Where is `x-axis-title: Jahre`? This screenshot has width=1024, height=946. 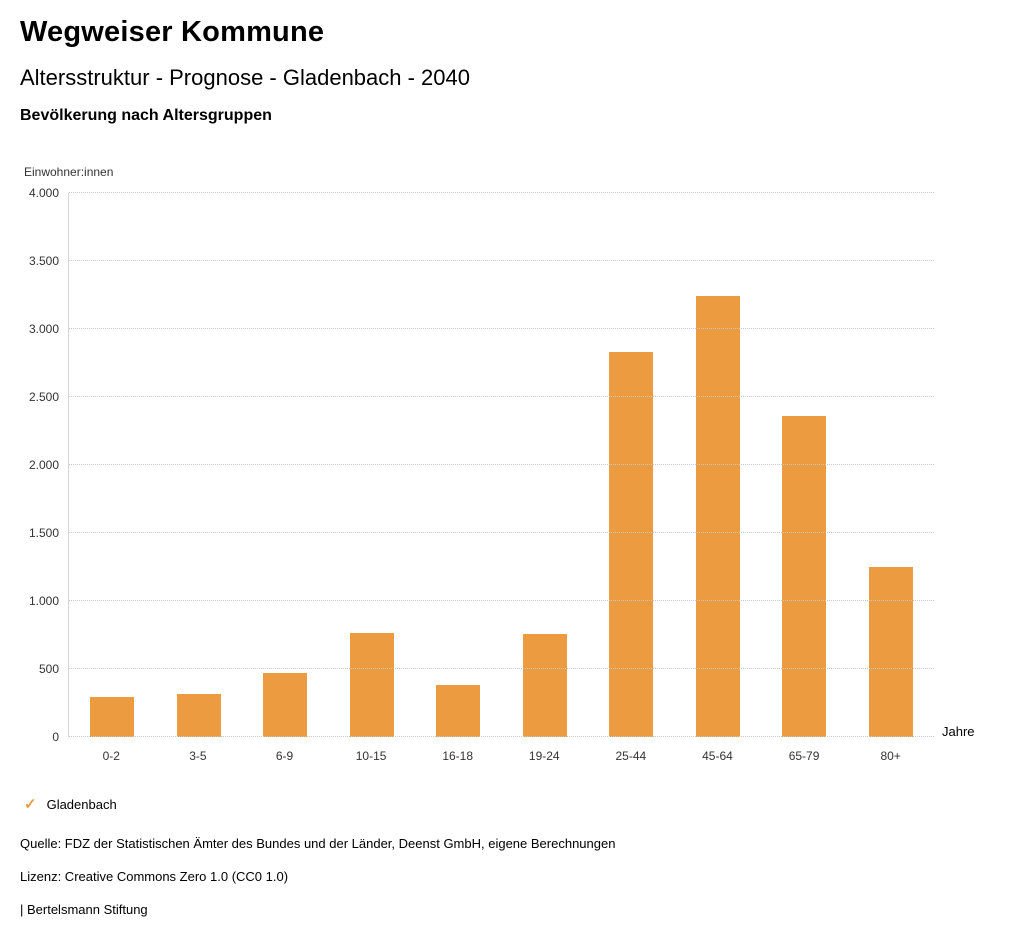
x-axis-title: Jahre is located at coordinates (958, 731).